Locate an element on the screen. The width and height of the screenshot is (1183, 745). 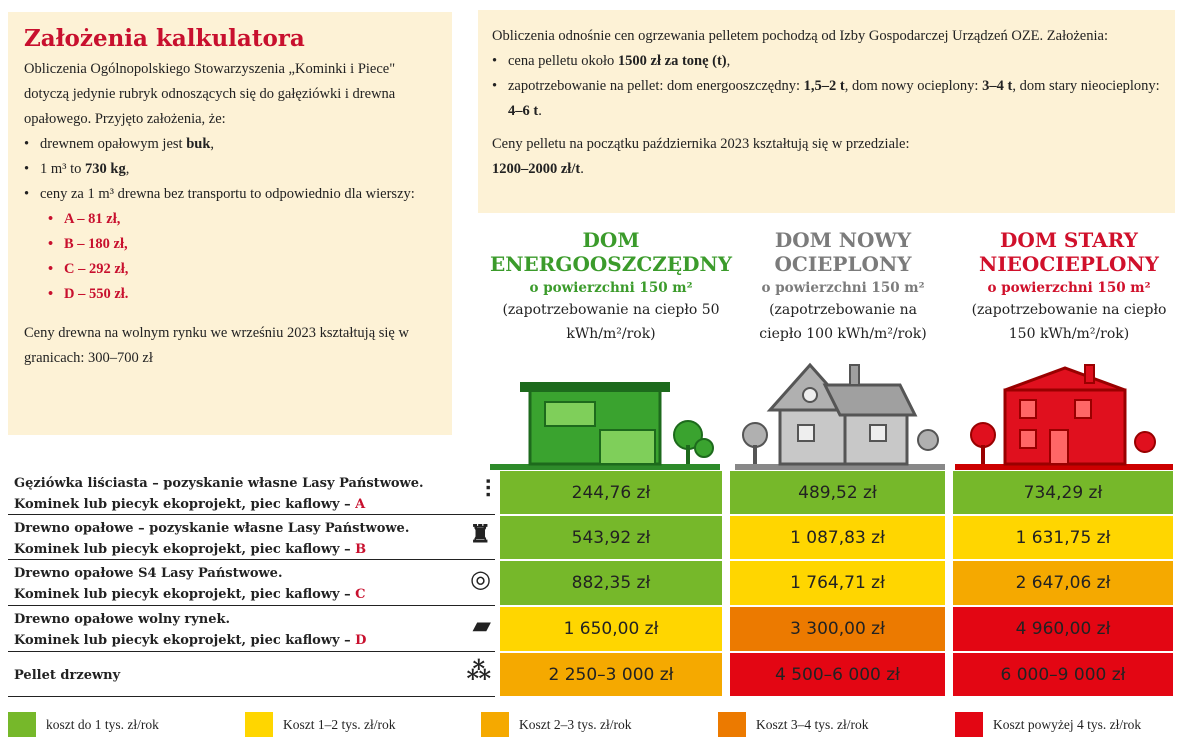
pellet-item: cena pelletu około 1500 zł za tonę (t), is located at coordinates (826, 61).